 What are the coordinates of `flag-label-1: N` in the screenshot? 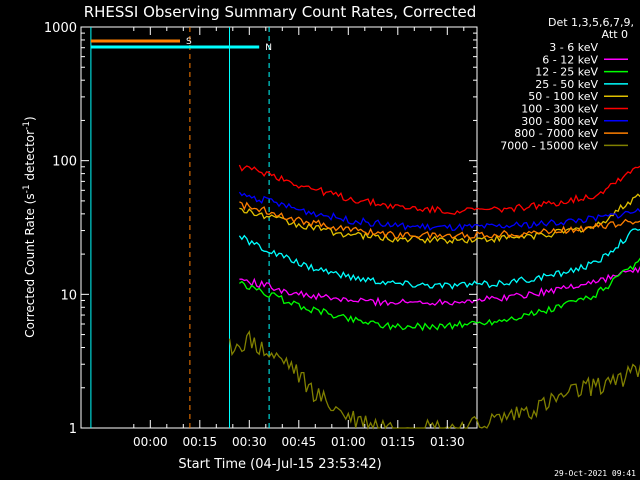 It's located at (268, 48).